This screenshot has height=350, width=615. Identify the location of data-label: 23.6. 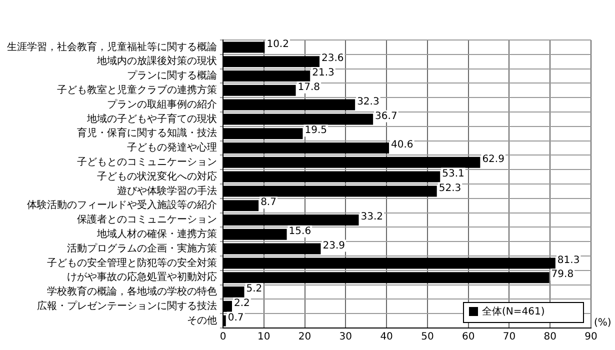
(333, 58).